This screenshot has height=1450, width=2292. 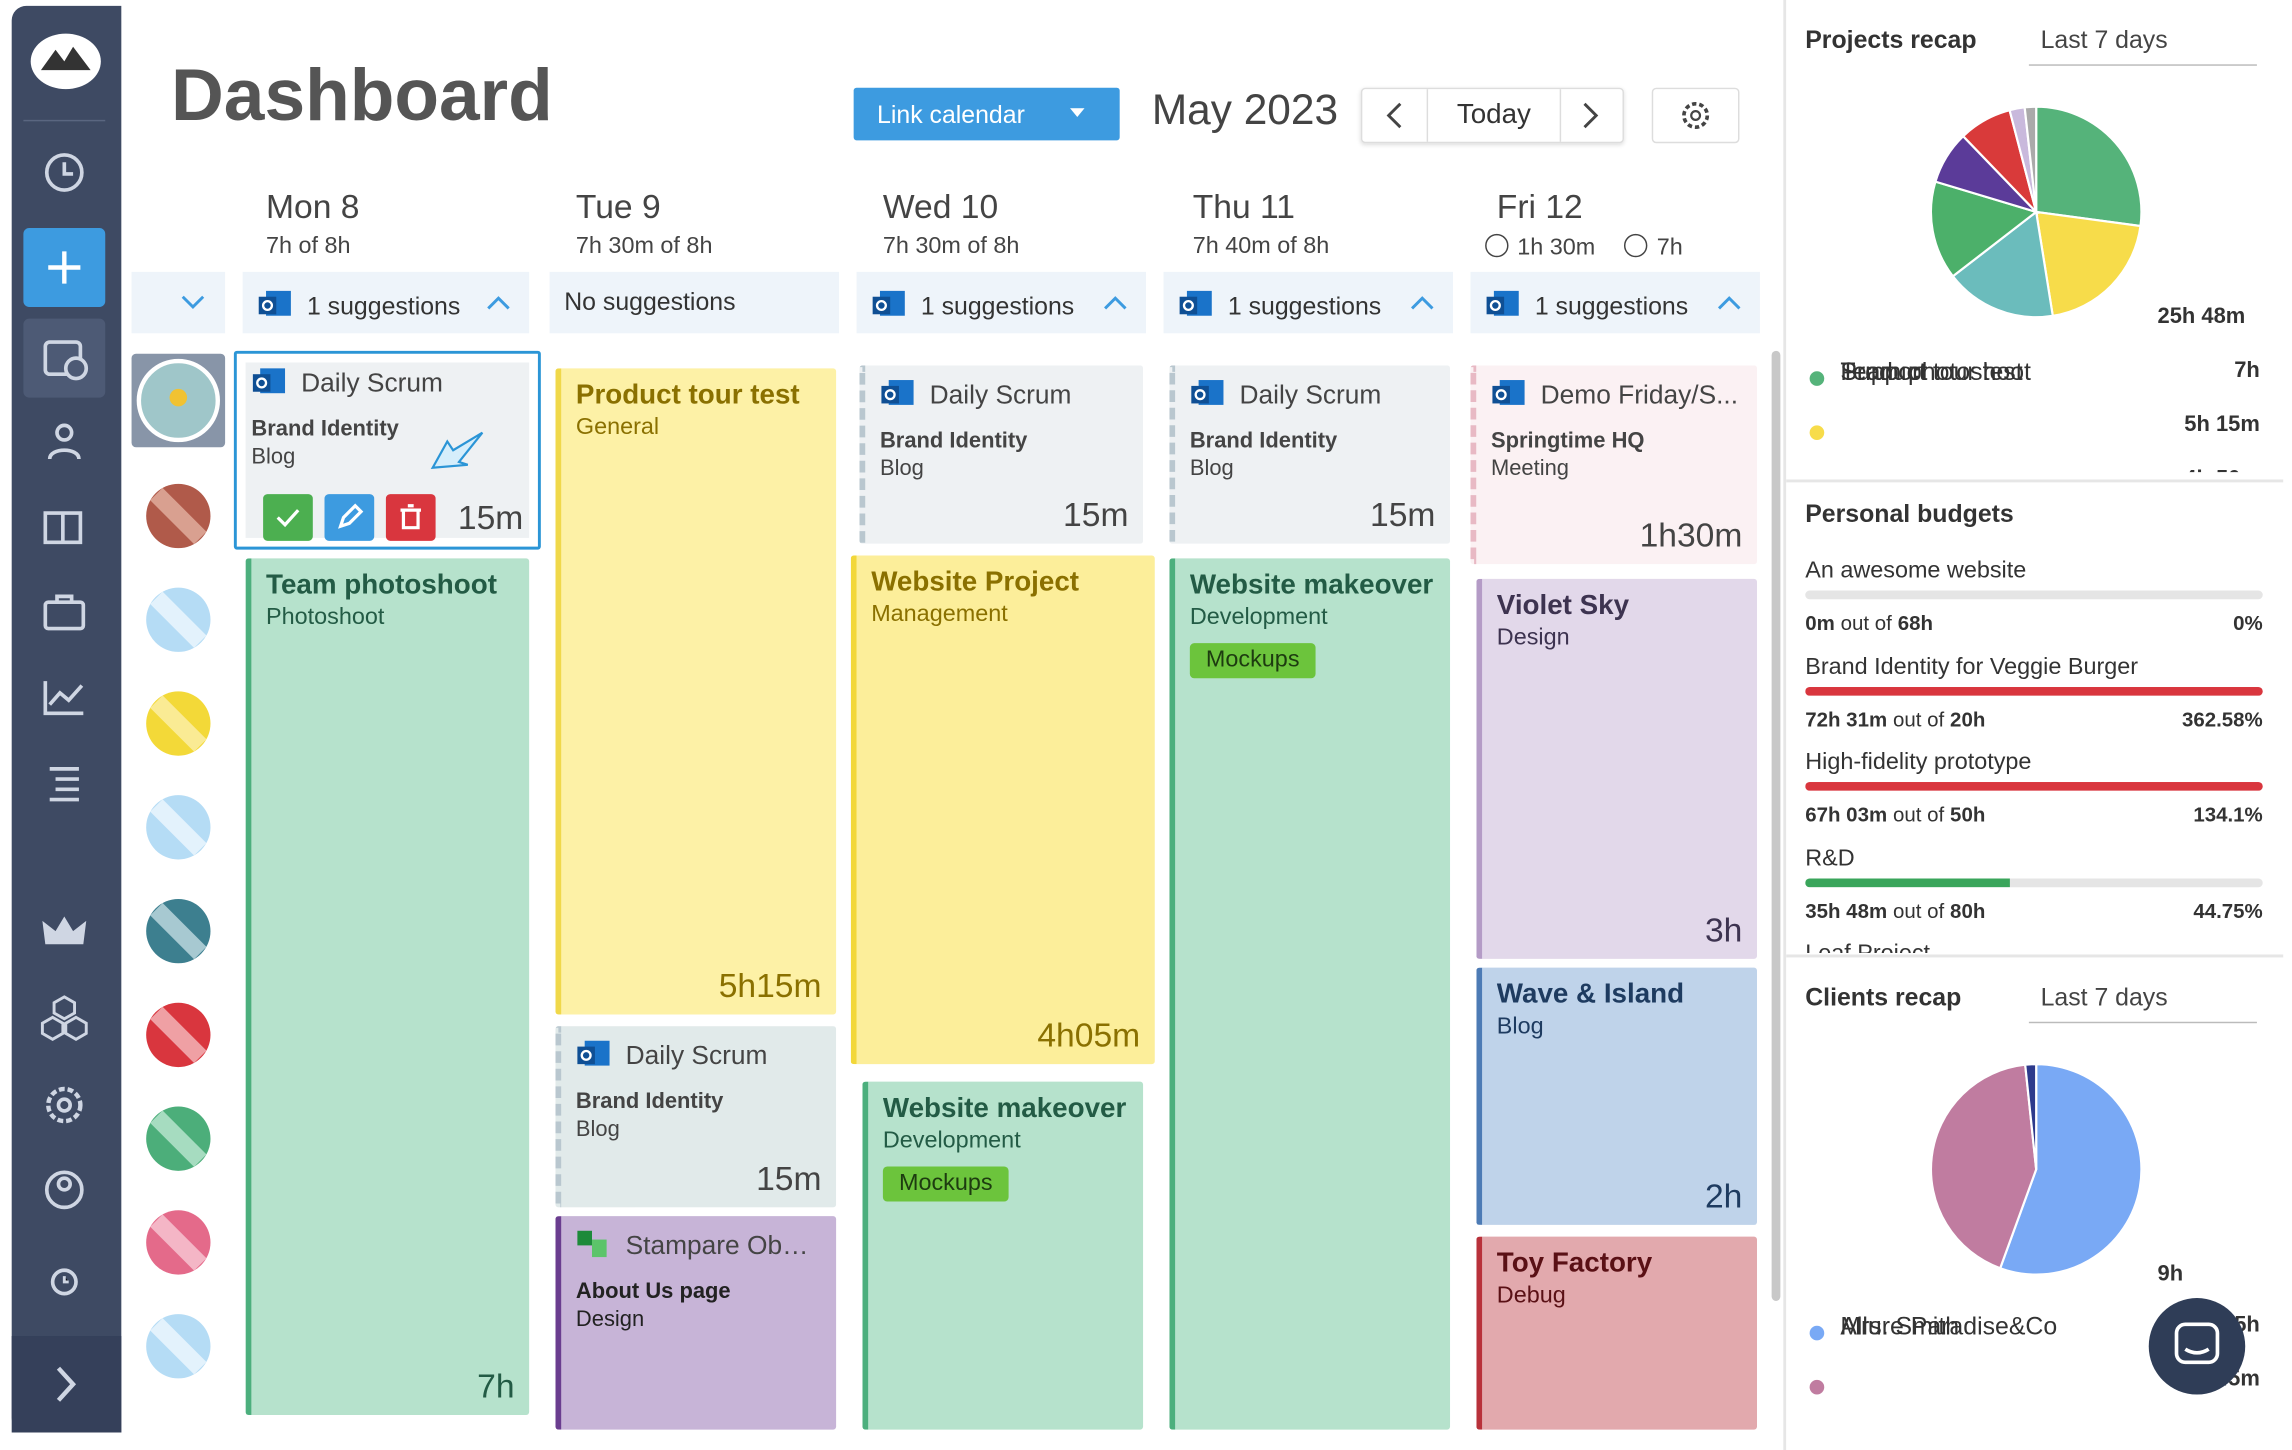 I want to click on history-icon, so click(x=64, y=1281).